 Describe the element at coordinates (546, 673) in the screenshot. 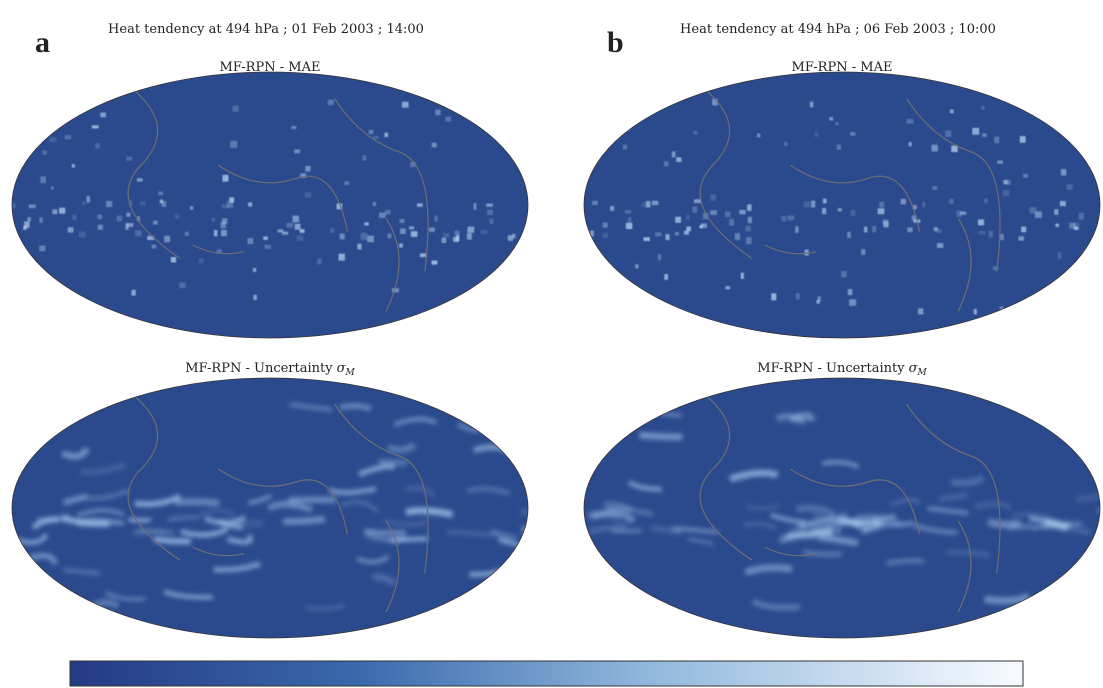

I see `colorbar` at that location.